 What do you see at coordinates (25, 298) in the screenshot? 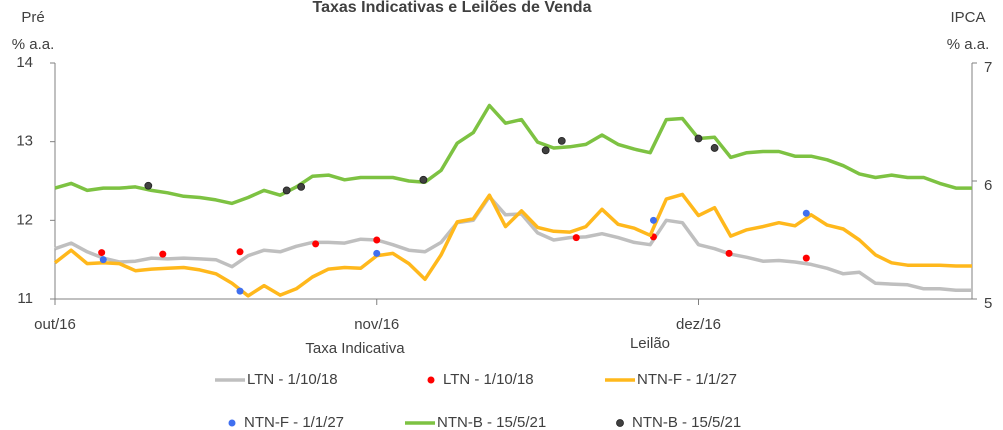
I see `y-tick-label: 11` at bounding box center [25, 298].